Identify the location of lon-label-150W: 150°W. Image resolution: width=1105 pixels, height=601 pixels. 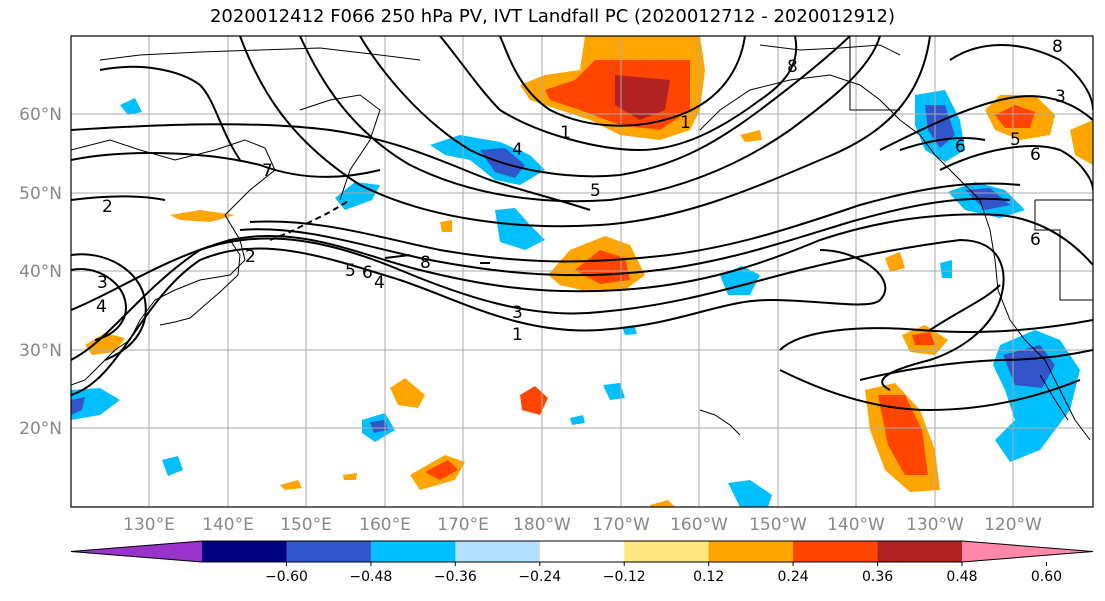
(778, 525).